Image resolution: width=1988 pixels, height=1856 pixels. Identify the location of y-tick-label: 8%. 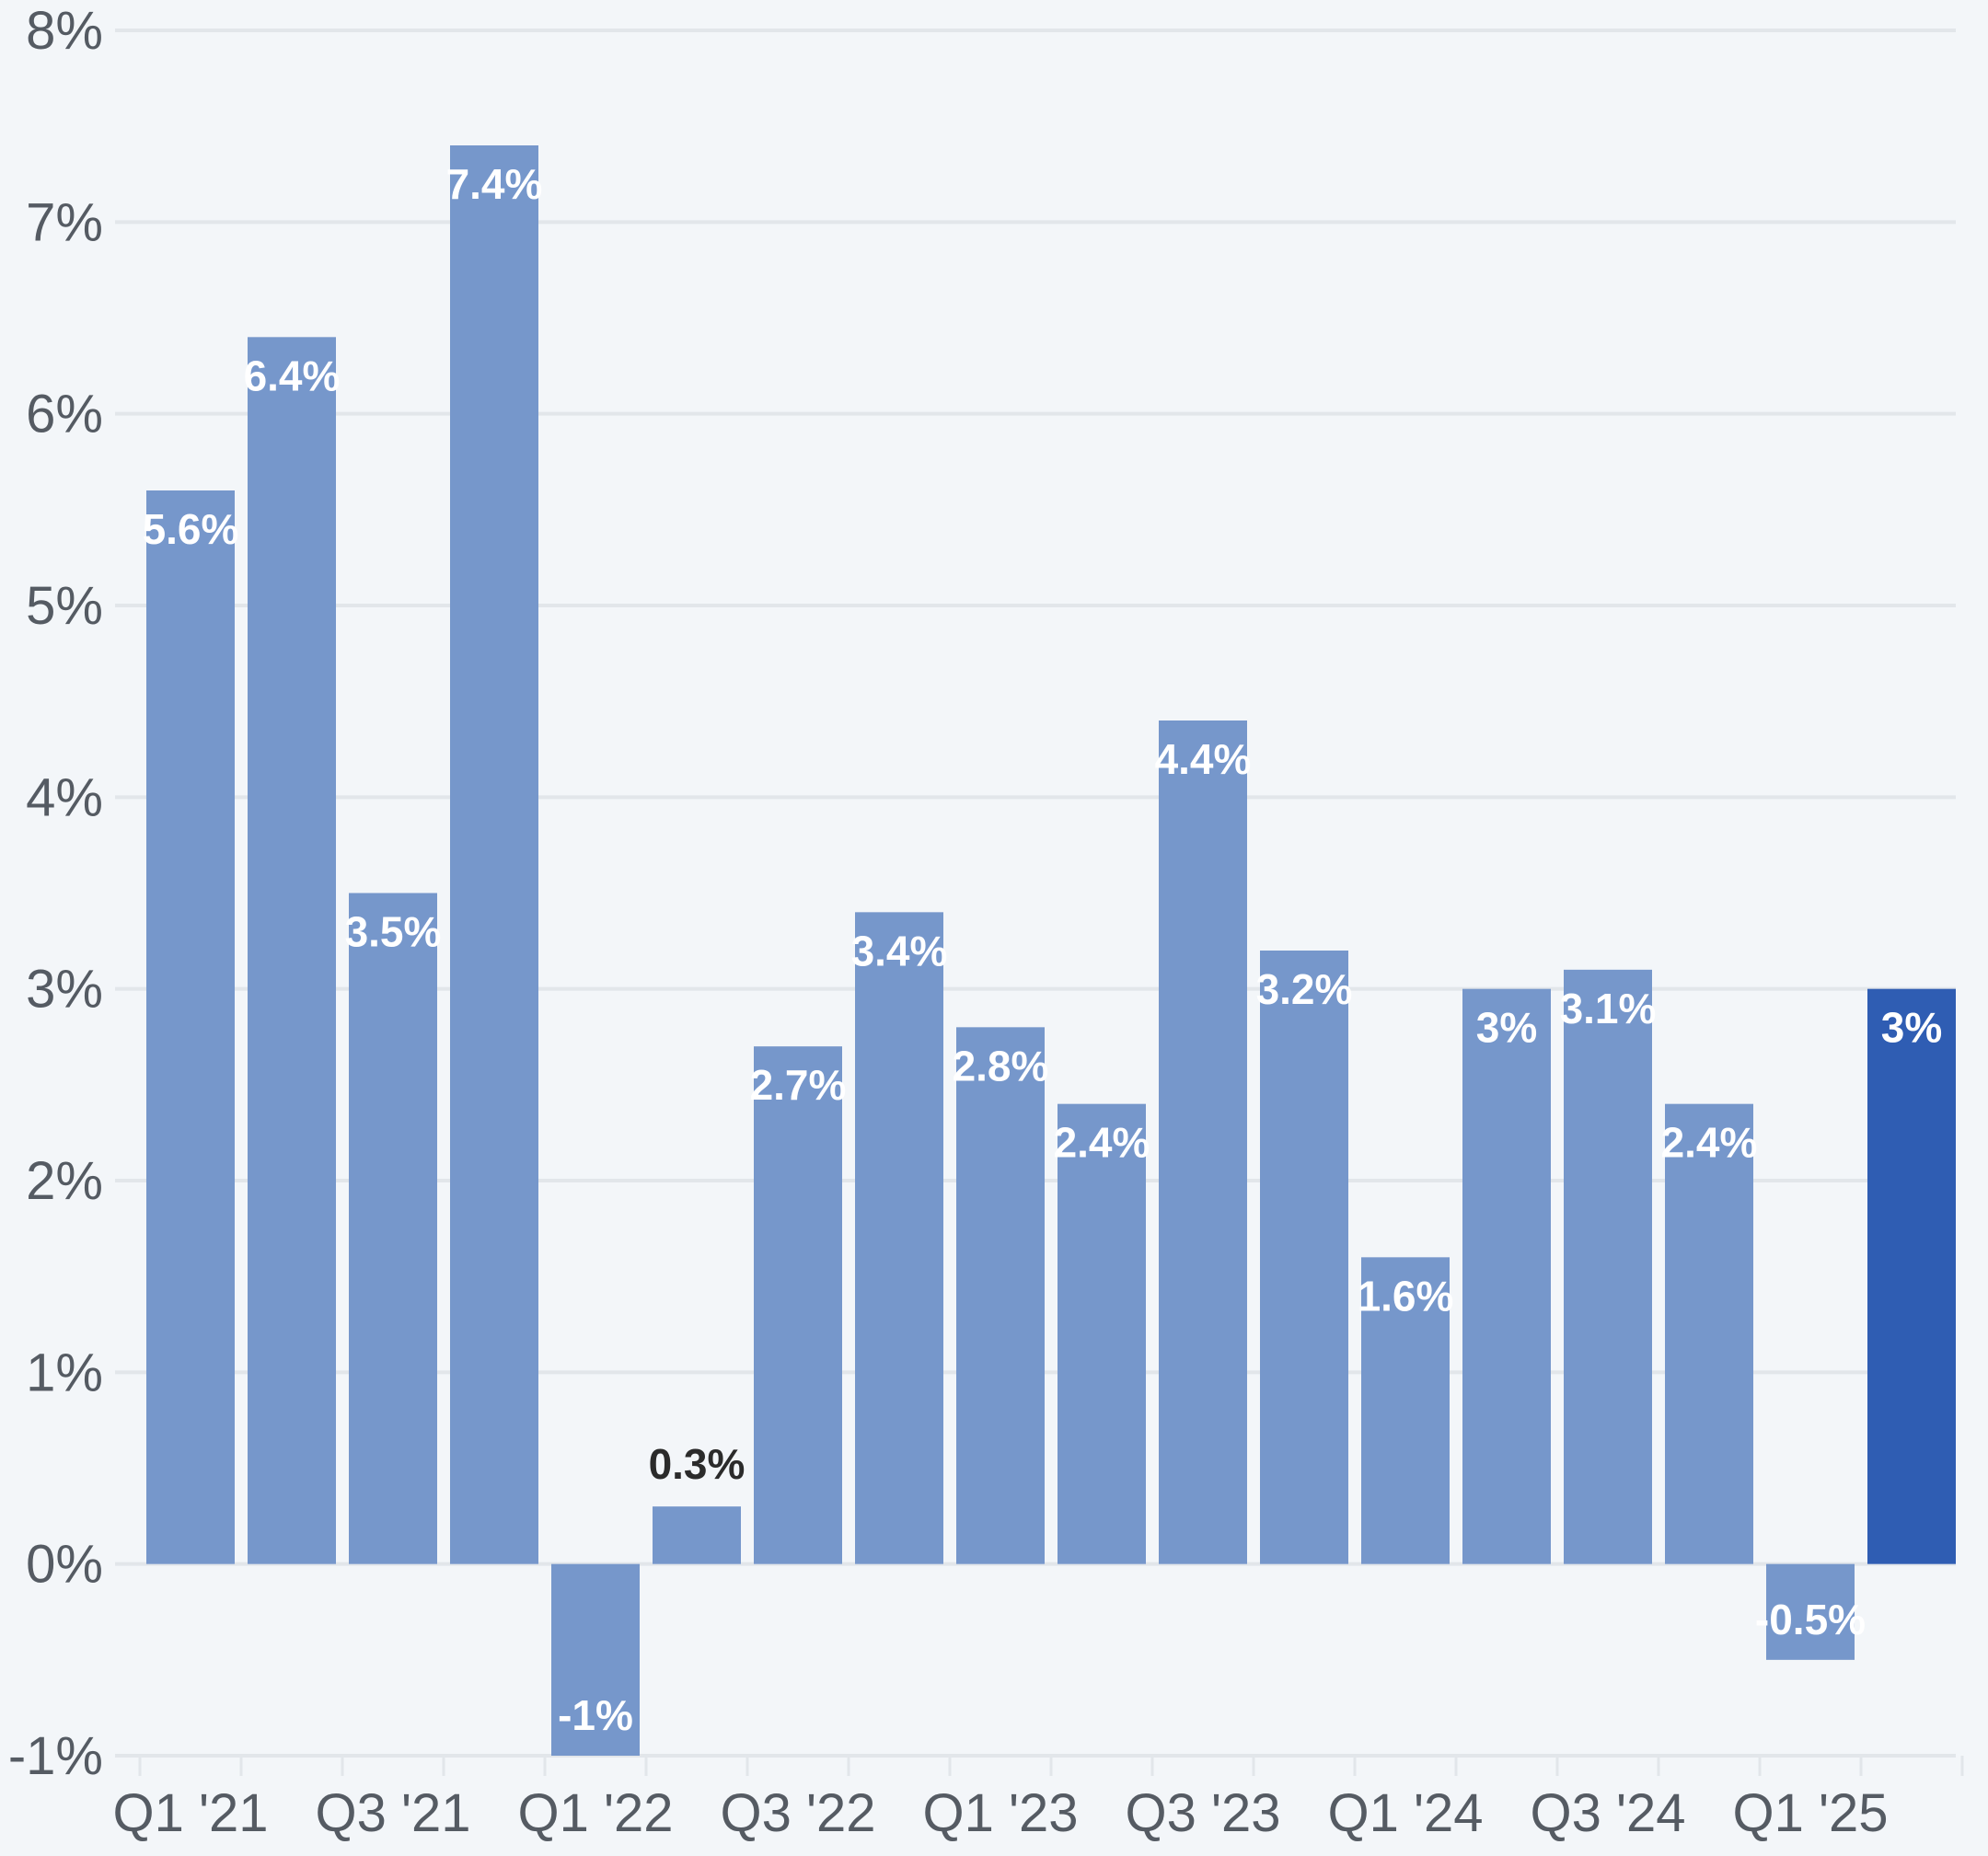
(64, 31).